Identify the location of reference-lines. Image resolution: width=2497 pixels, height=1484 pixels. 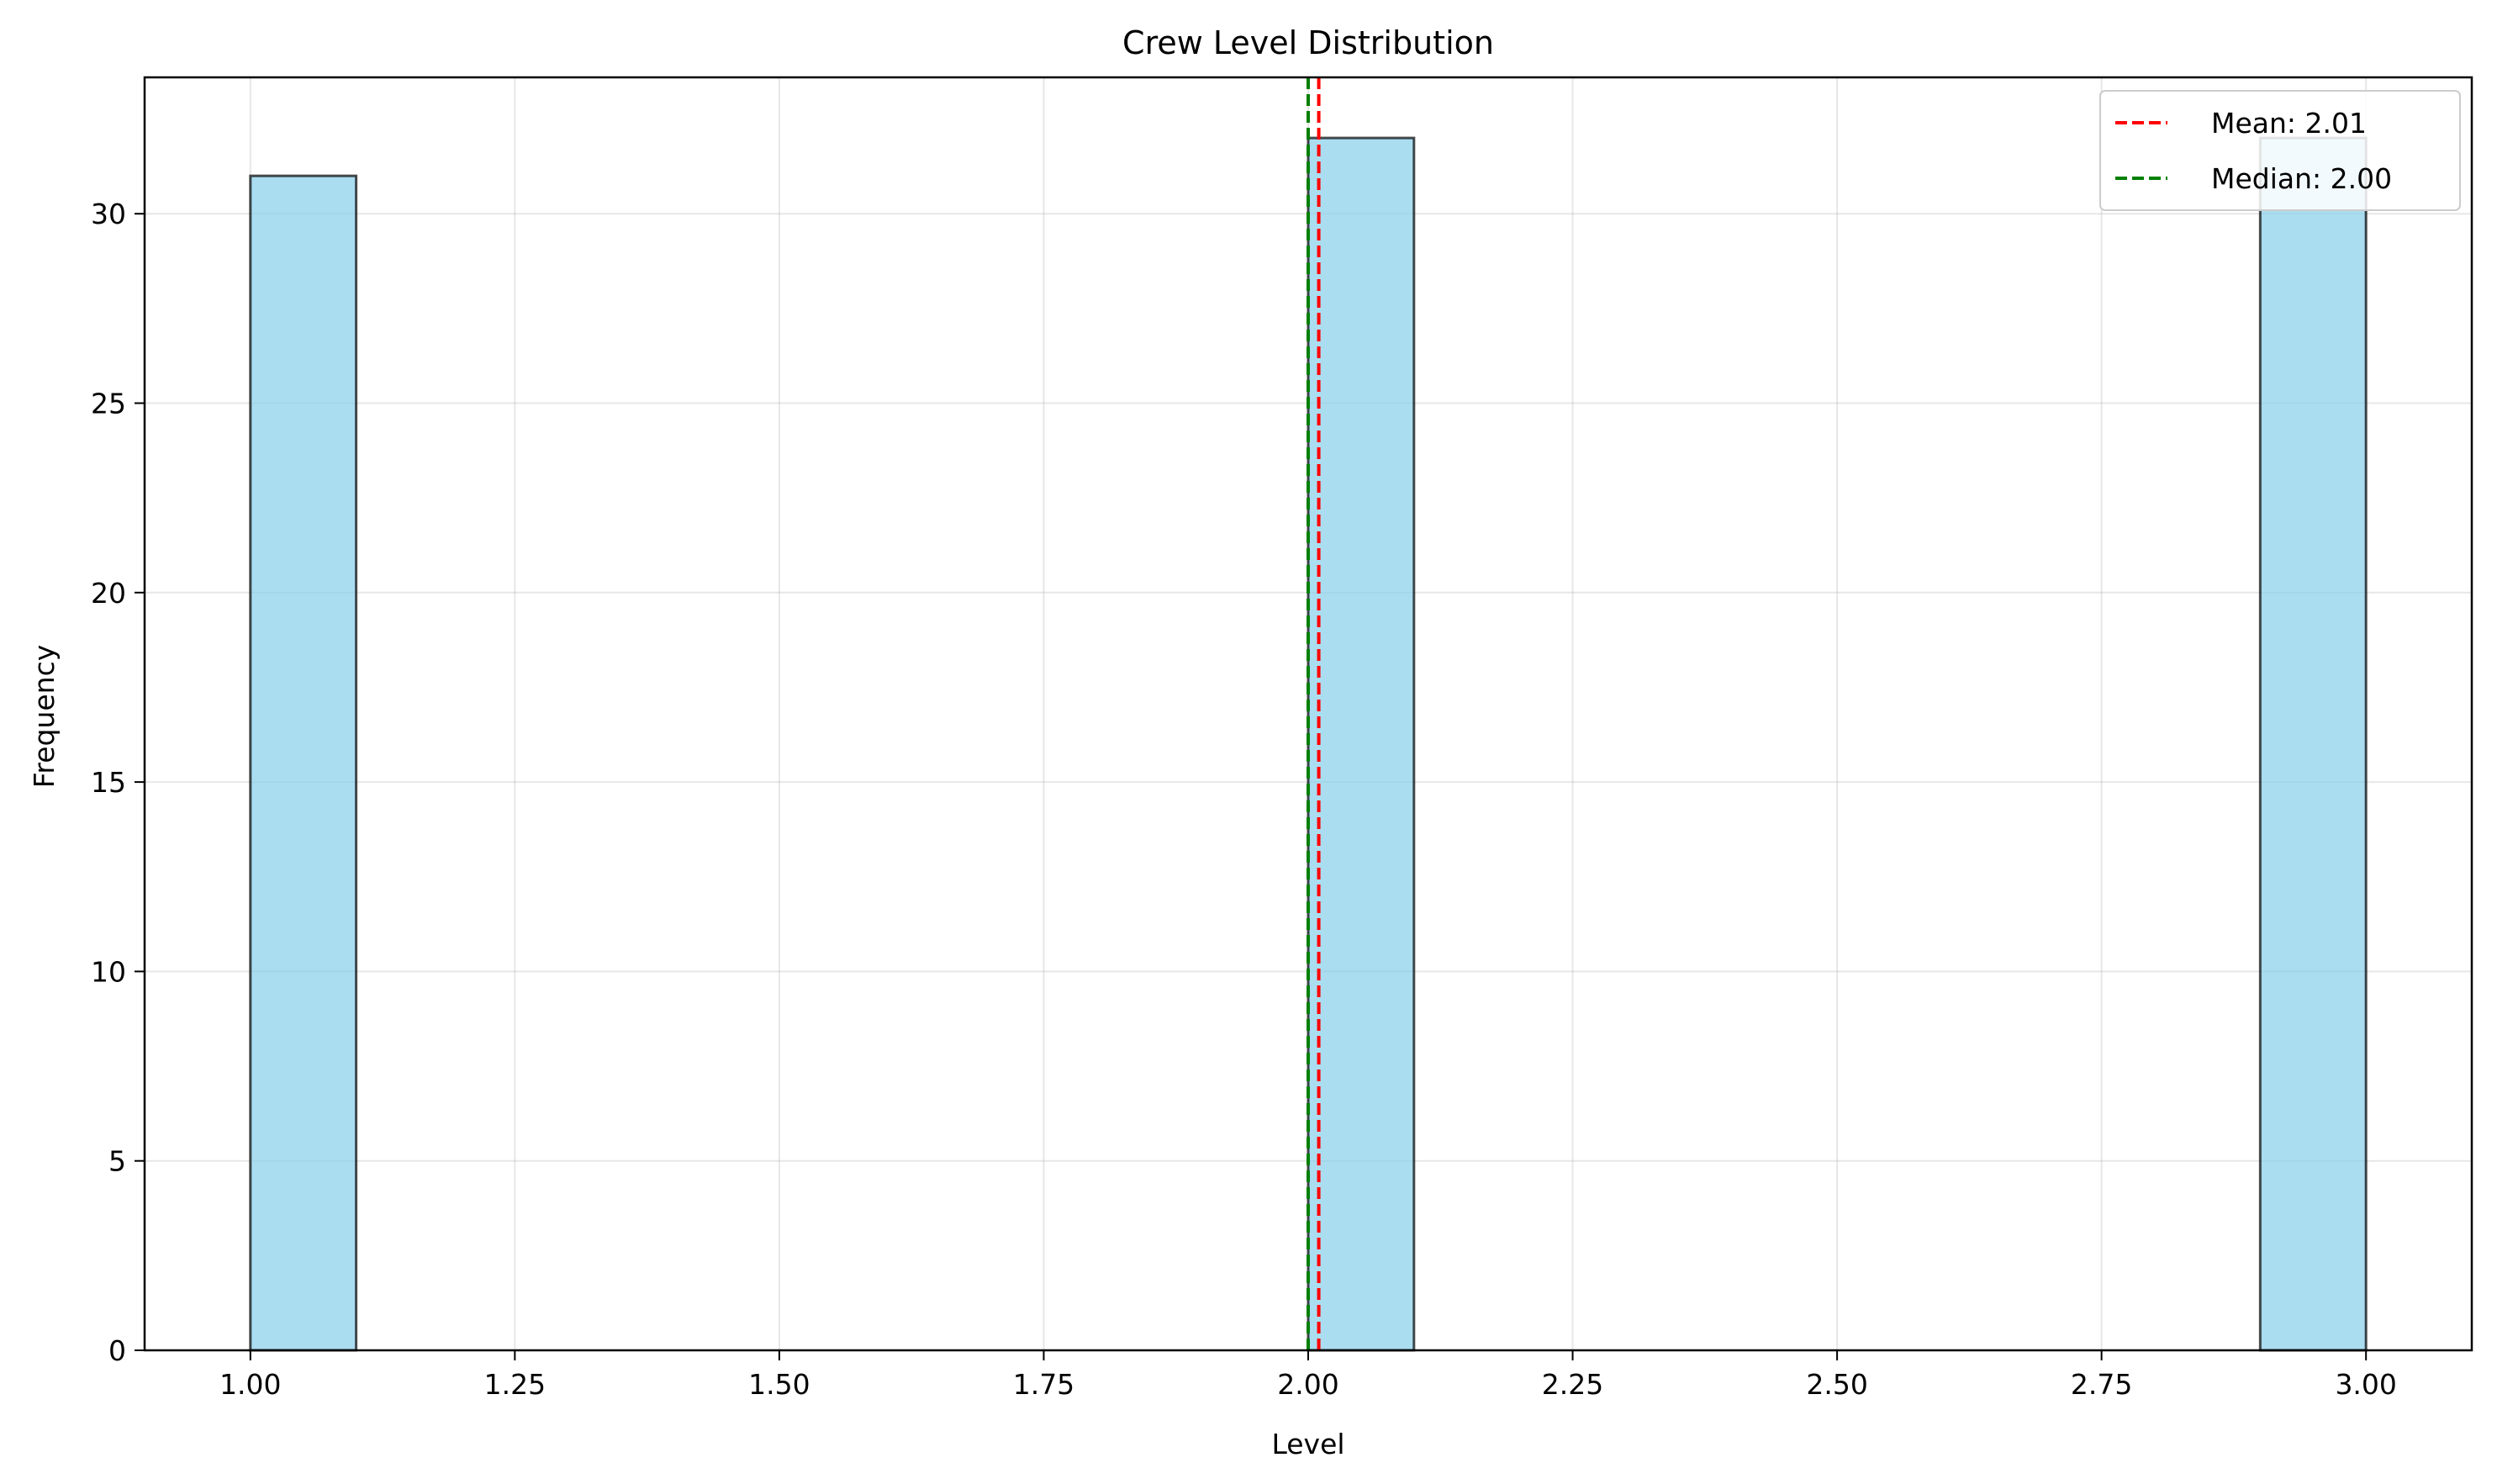
(1314, 713).